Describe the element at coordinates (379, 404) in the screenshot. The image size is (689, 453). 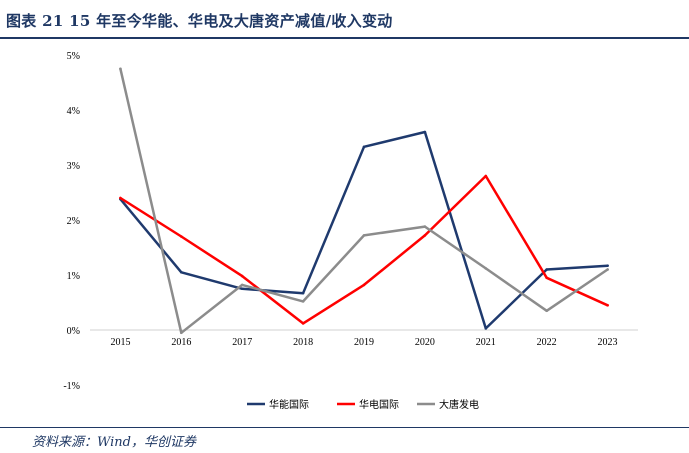
I see `legend-label: 华电国际` at that location.